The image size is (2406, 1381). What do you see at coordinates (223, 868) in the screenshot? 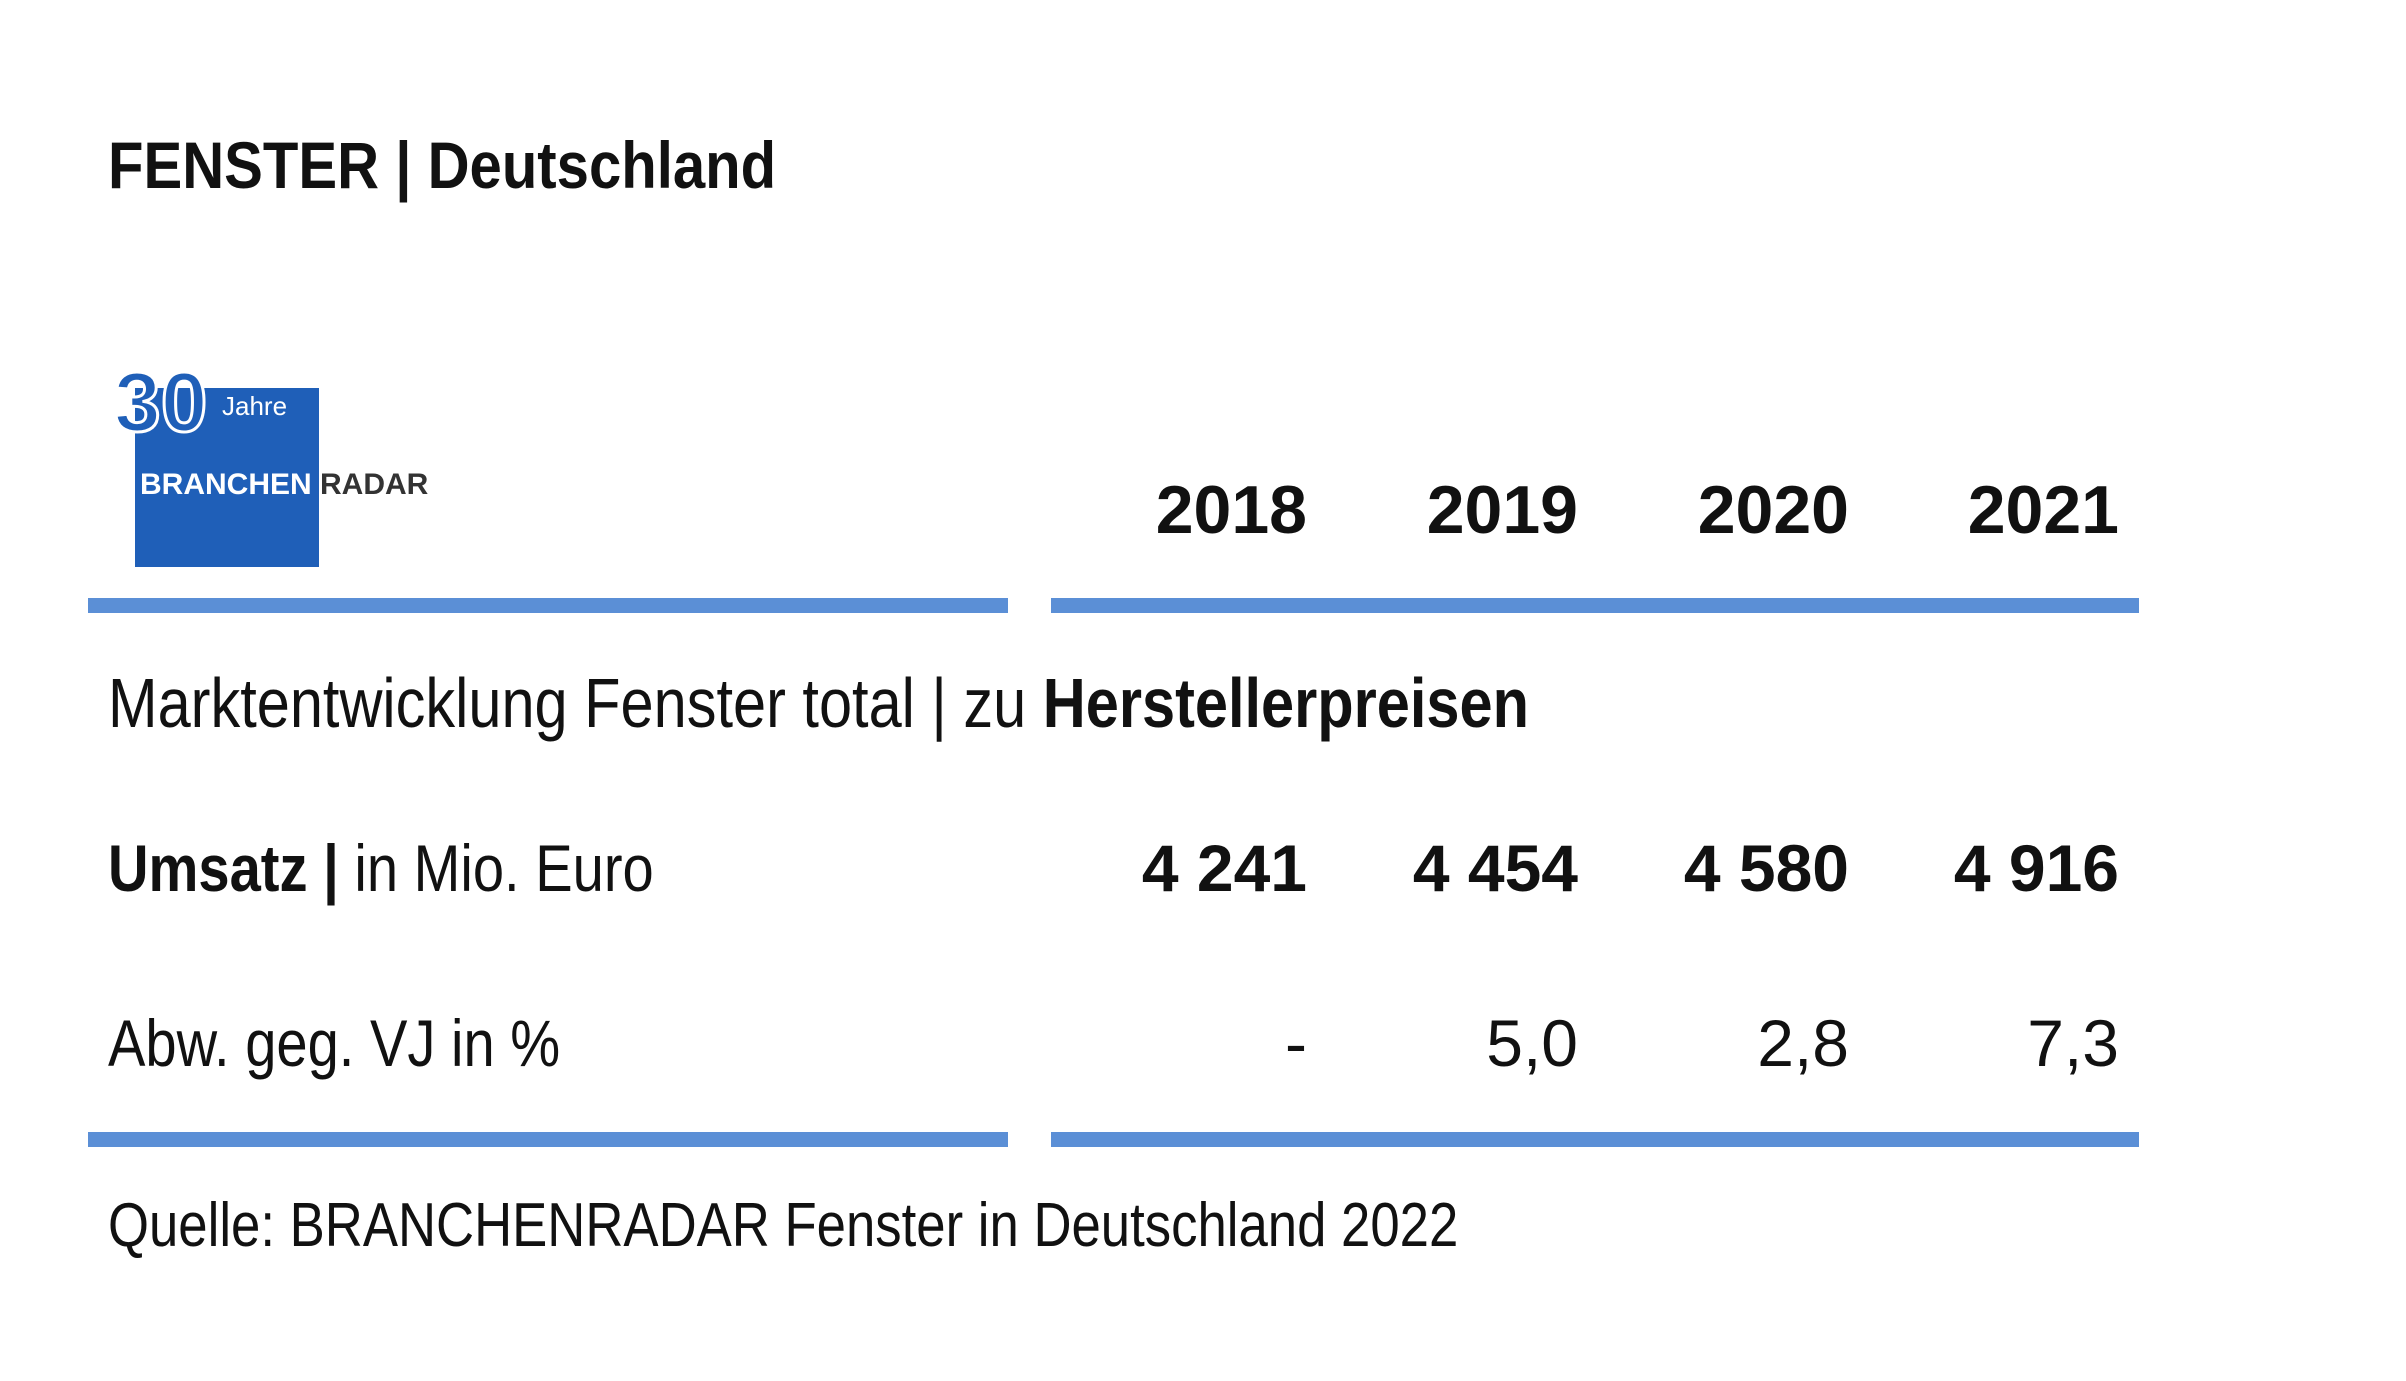
I see `row-label-bold: Umsatz |` at bounding box center [223, 868].